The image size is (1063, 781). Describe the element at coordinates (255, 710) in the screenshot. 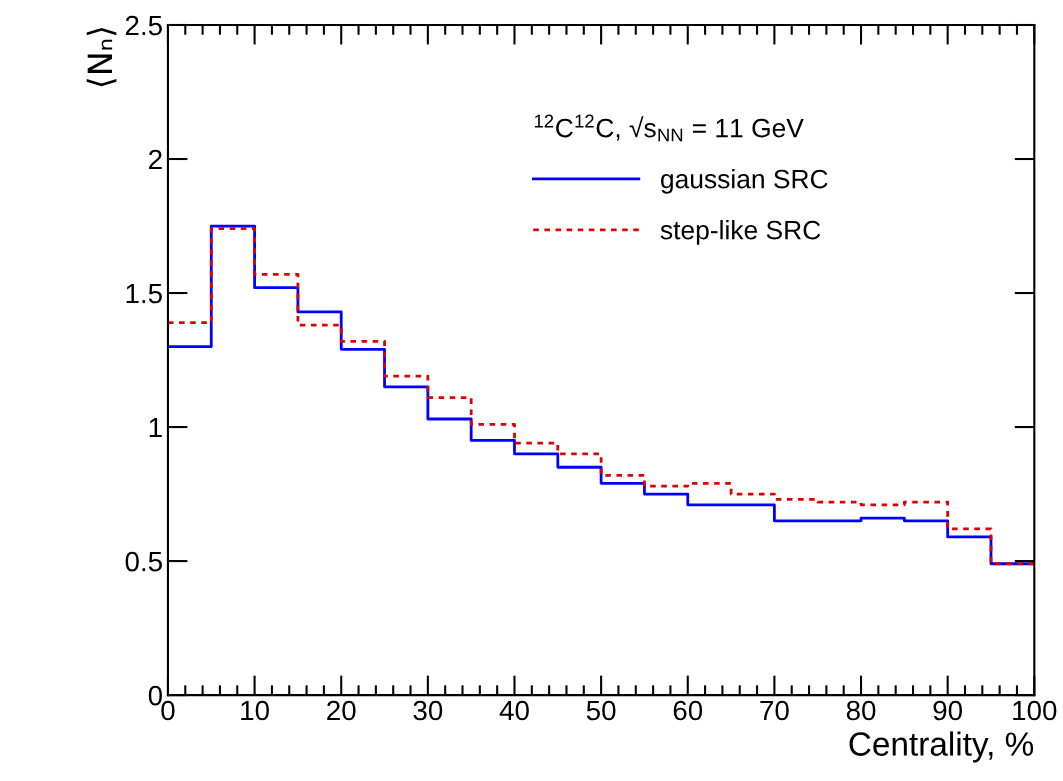

I see `x-tick-label: 10` at that location.